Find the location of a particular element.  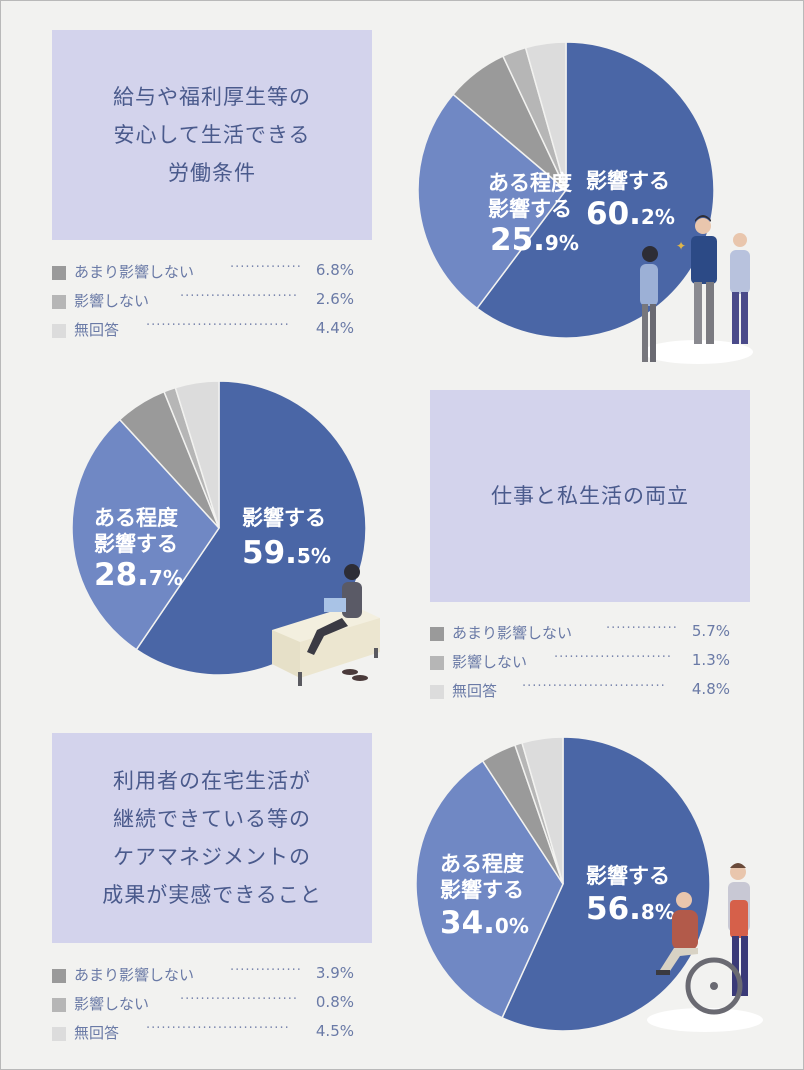

legend-item-none: 影響しない ······················· 0.8% is located at coordinates (203, 1006).